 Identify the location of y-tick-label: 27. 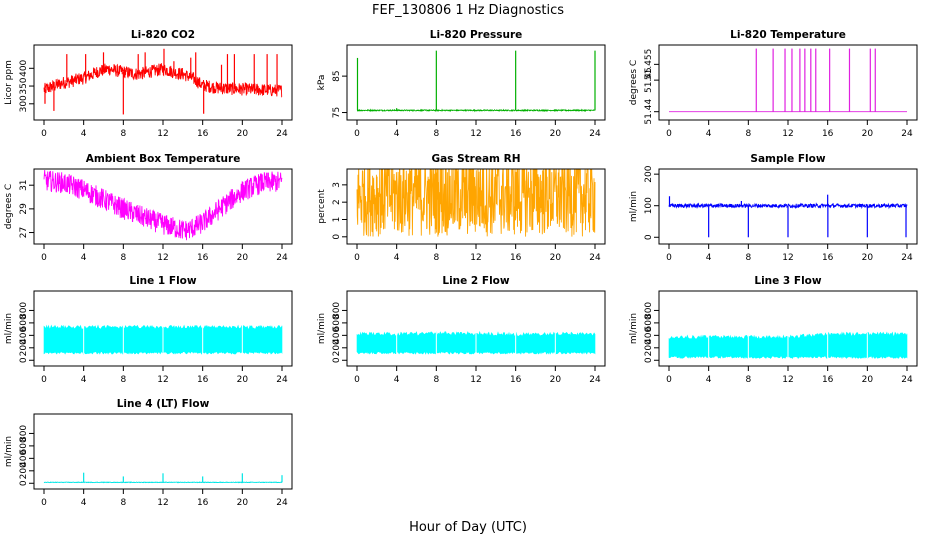
(24, 232).